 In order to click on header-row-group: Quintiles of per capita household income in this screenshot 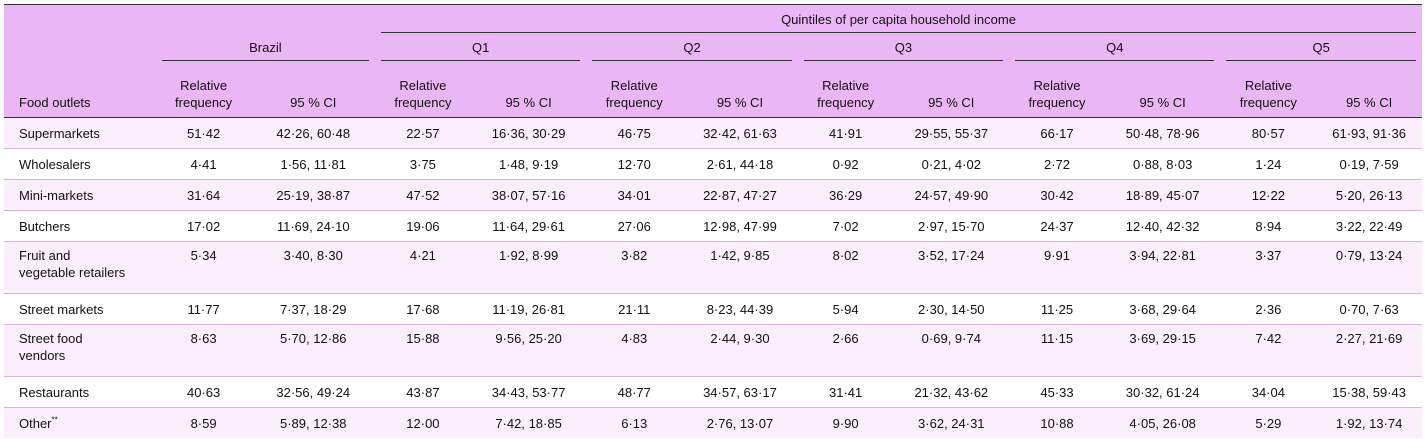, I will do `click(713, 18)`.